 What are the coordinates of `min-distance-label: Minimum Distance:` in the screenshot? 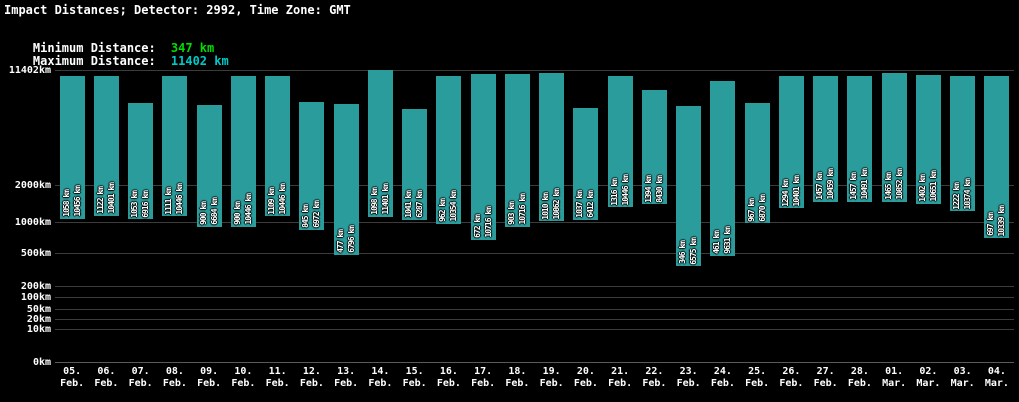 It's located at (94, 48).